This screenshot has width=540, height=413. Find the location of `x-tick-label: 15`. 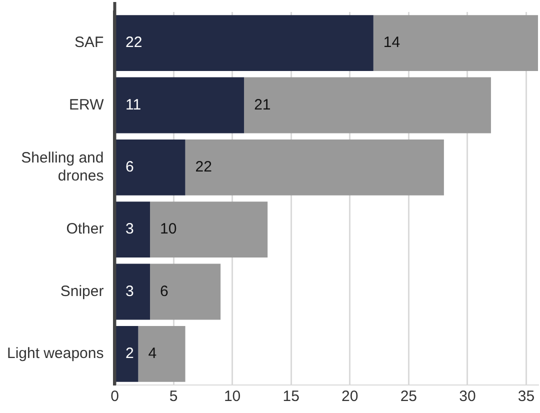

x-tick-label: 15 is located at coordinates (291, 397).